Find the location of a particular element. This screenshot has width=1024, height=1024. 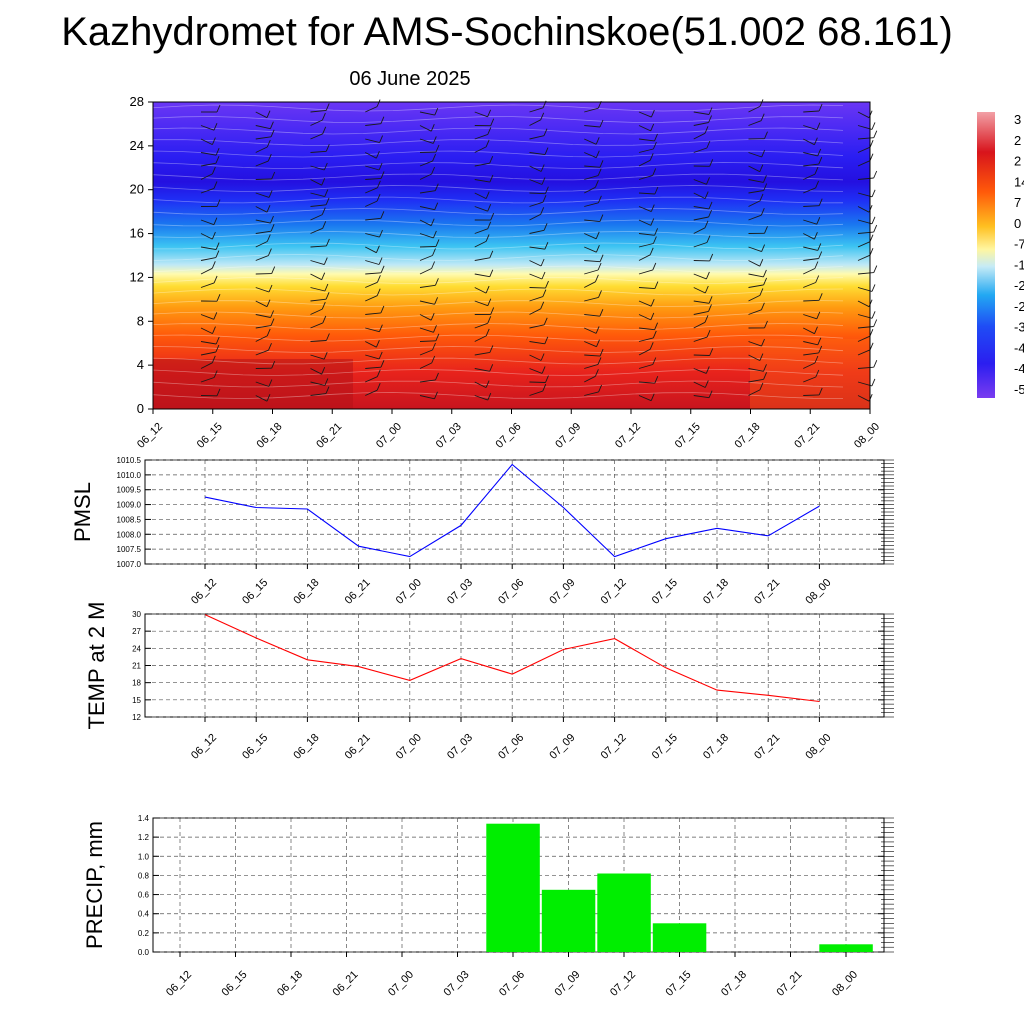

temp2m-ytick-label-24: 24 is located at coordinates (136, 648).